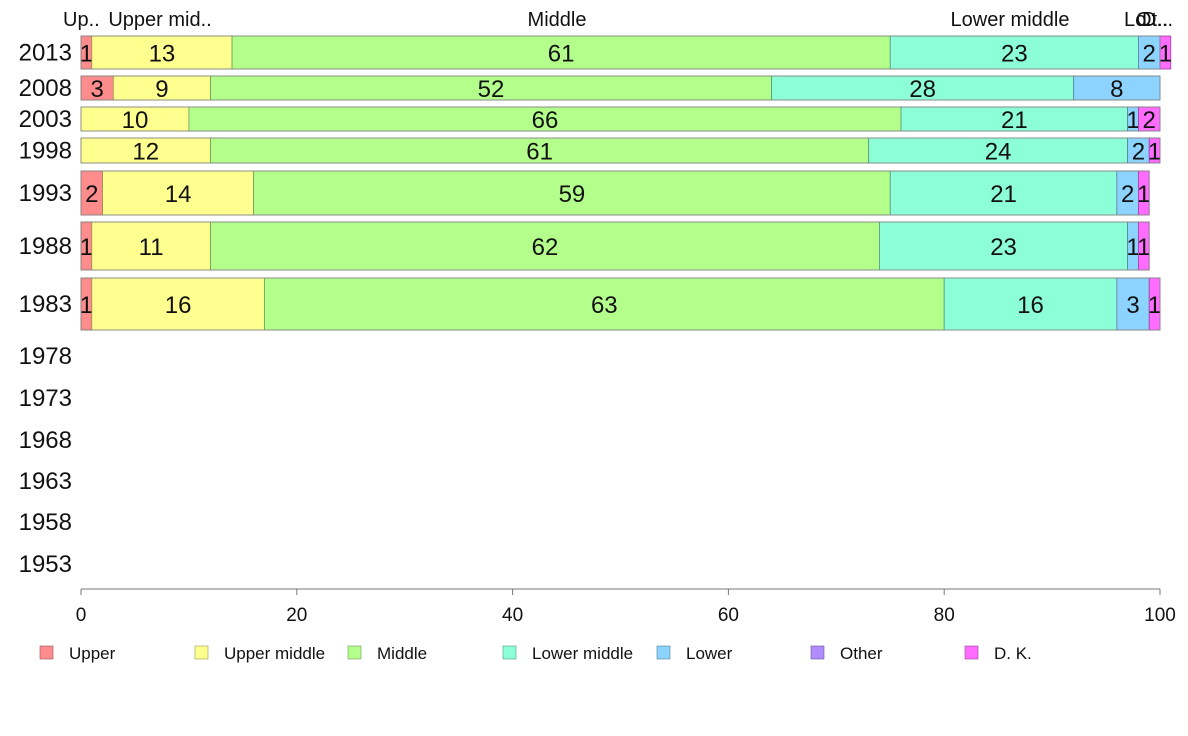  What do you see at coordinates (944, 615) in the screenshot?
I see `x-tick-label-80: 80` at bounding box center [944, 615].